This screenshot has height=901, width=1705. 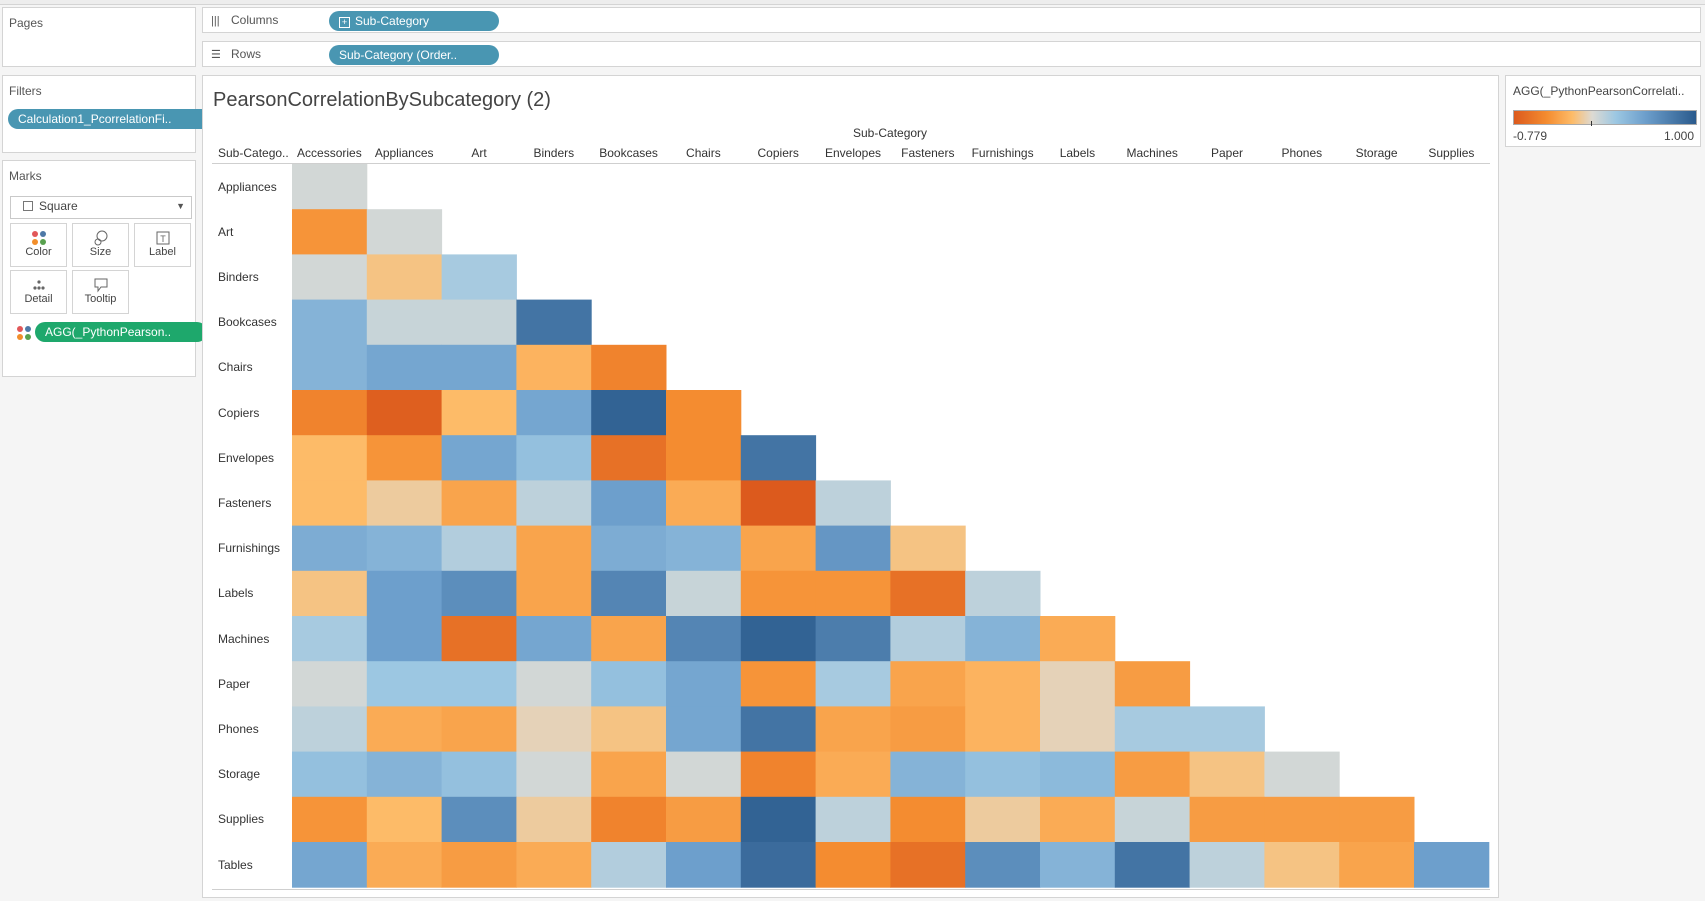 What do you see at coordinates (110, 119) in the screenshot?
I see `filter-pill: Calculation1_PcorrelationFi..` at bounding box center [110, 119].